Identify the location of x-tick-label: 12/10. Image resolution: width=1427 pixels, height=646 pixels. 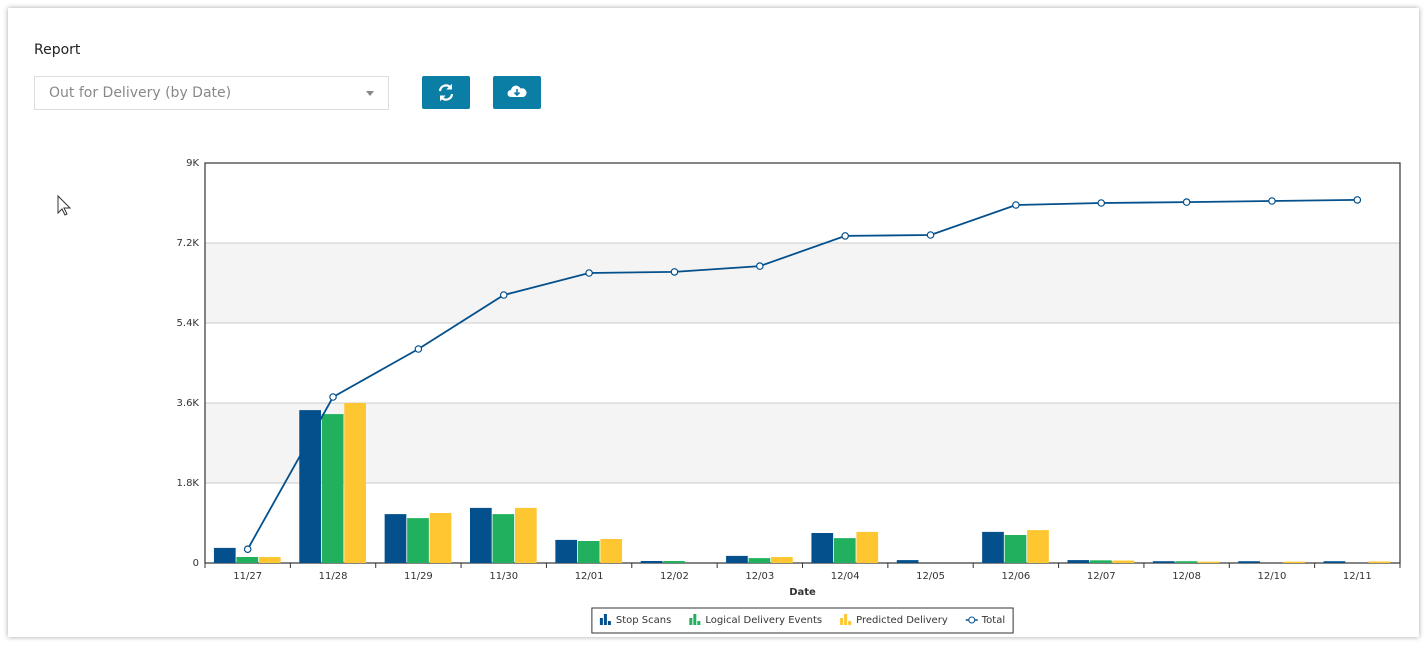
(1272, 576).